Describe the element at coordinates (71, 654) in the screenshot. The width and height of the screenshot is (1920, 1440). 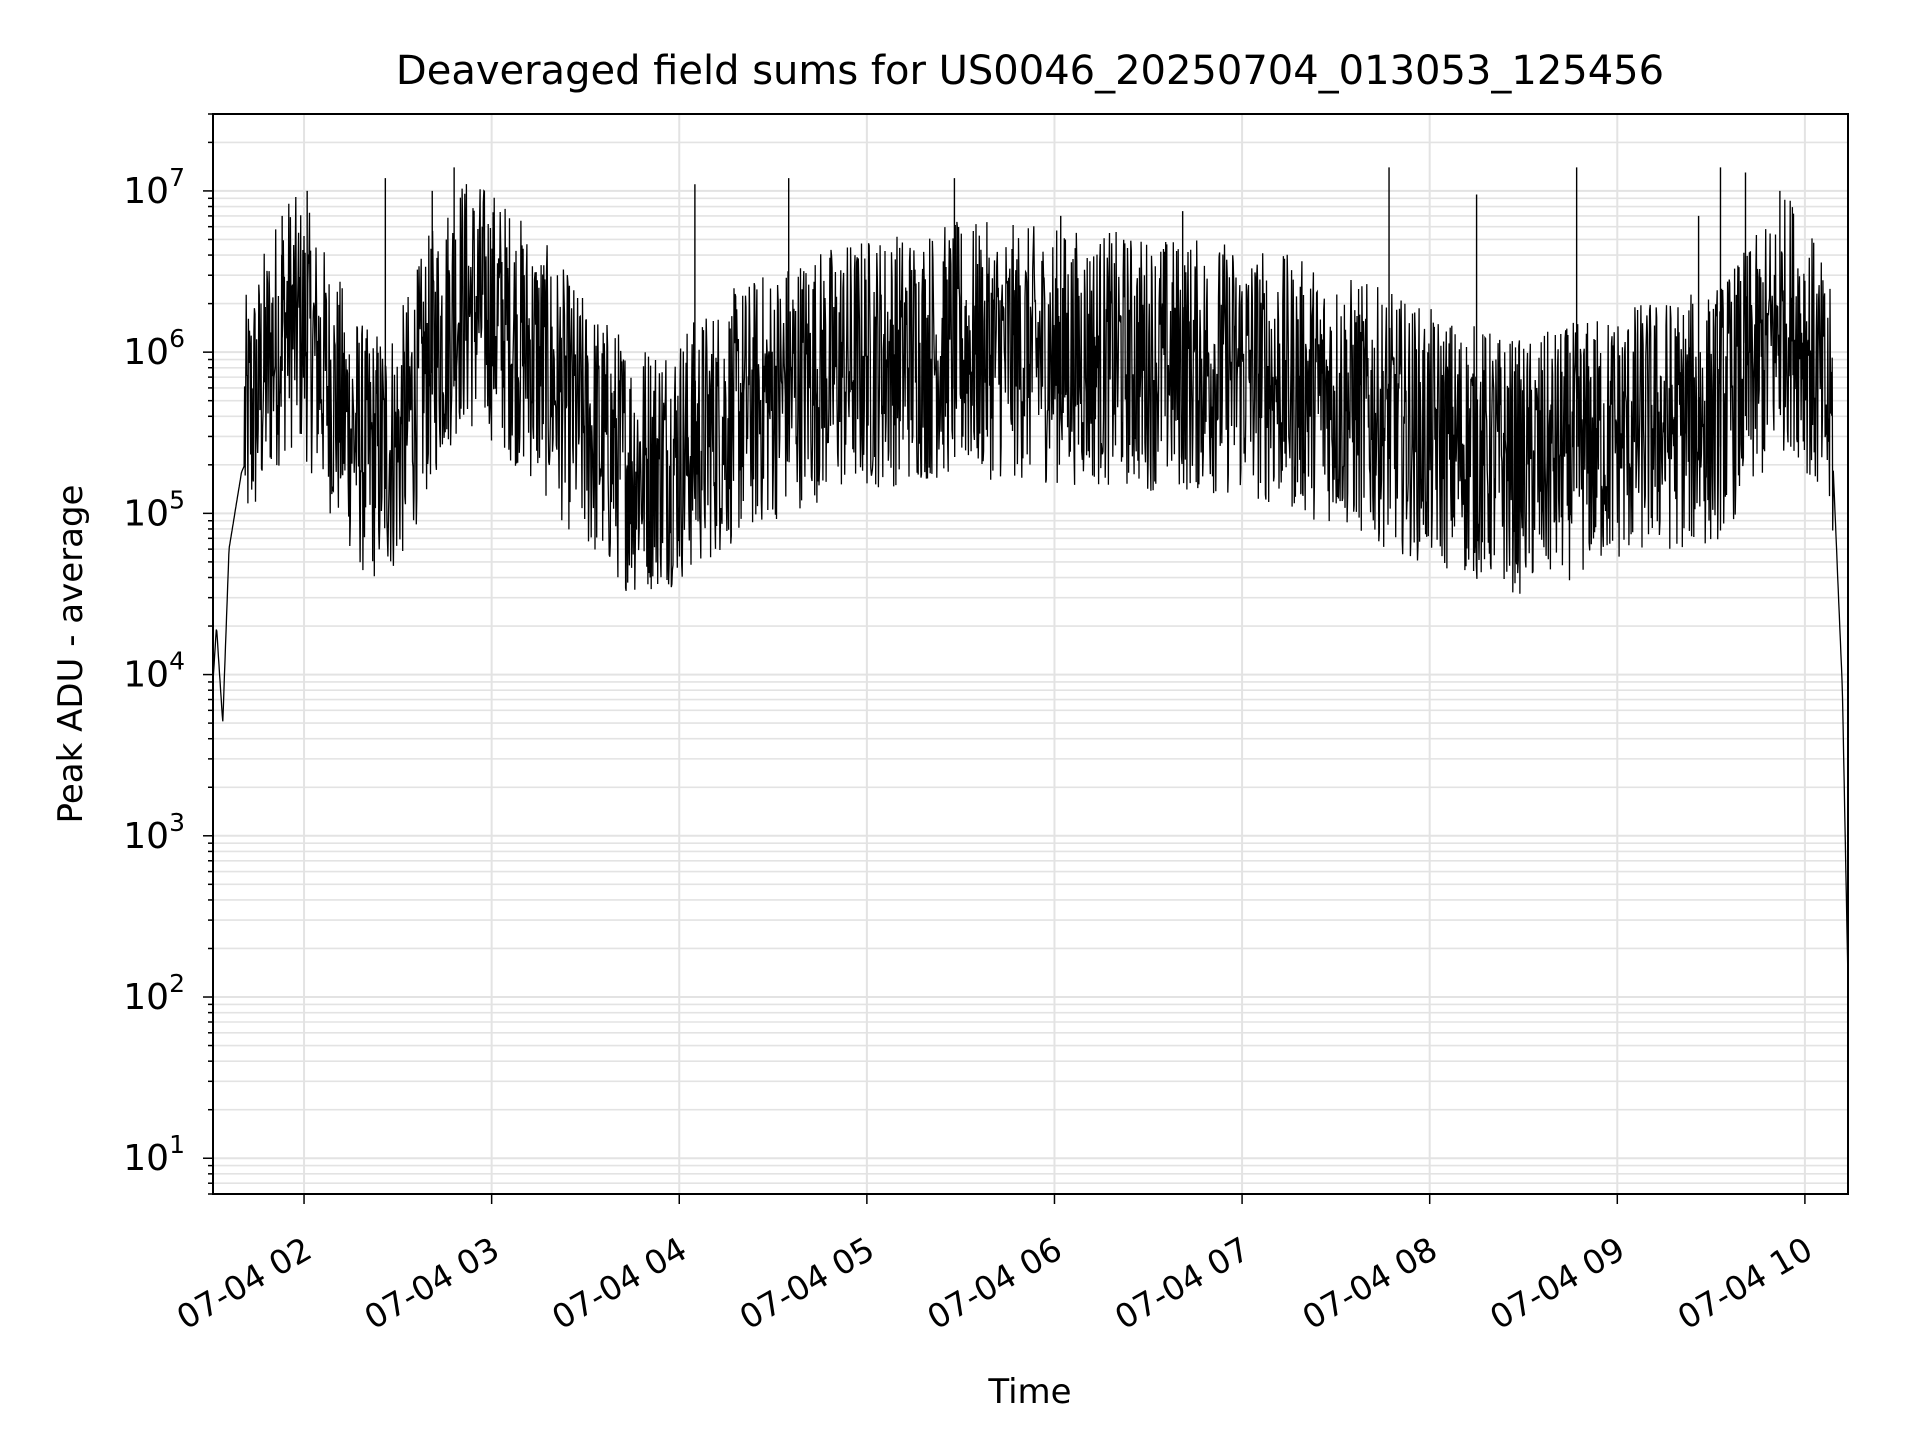
I see `y-axis-label: Peak ADU - average` at that location.